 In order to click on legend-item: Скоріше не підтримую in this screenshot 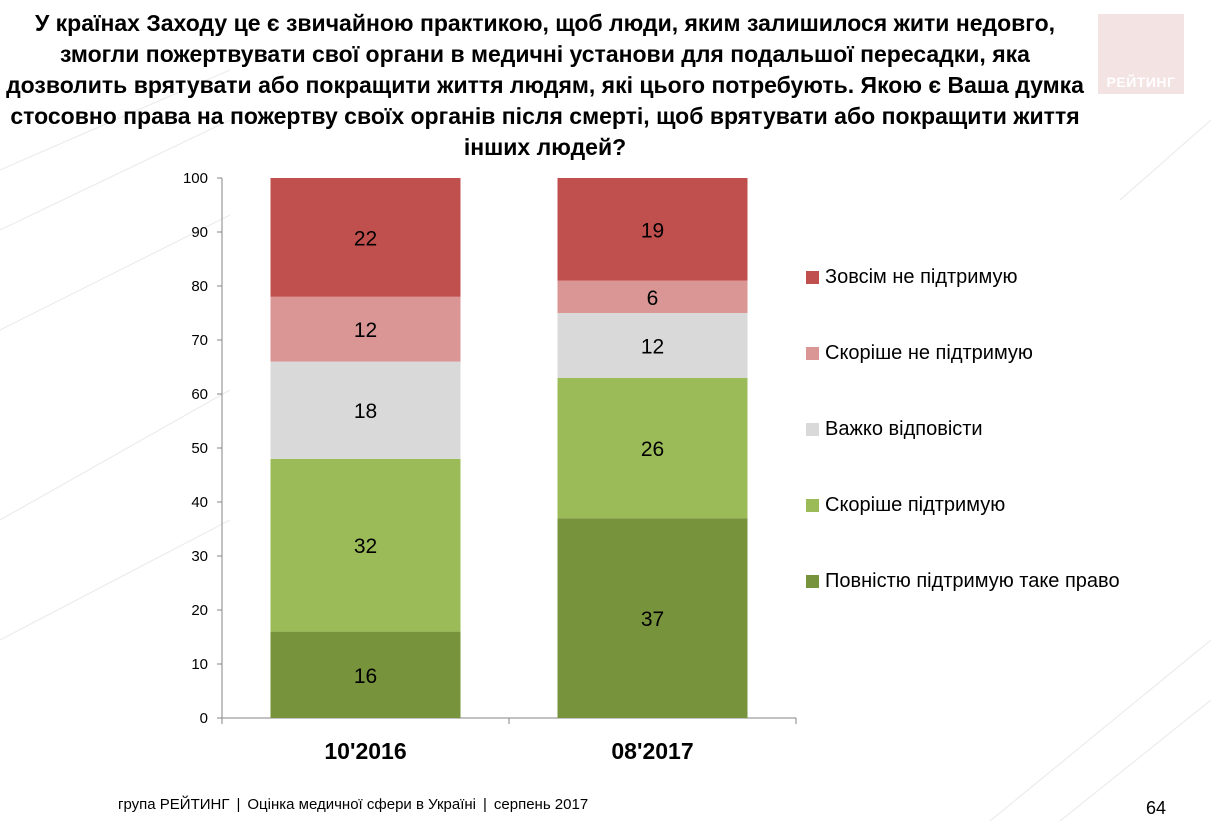, I will do `click(919, 353)`.